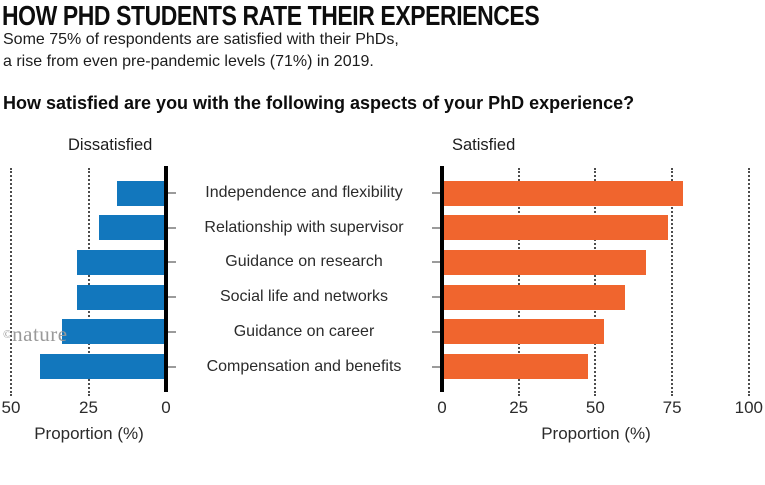  I want to click on tick-label-right-75: 75, so click(672, 407).